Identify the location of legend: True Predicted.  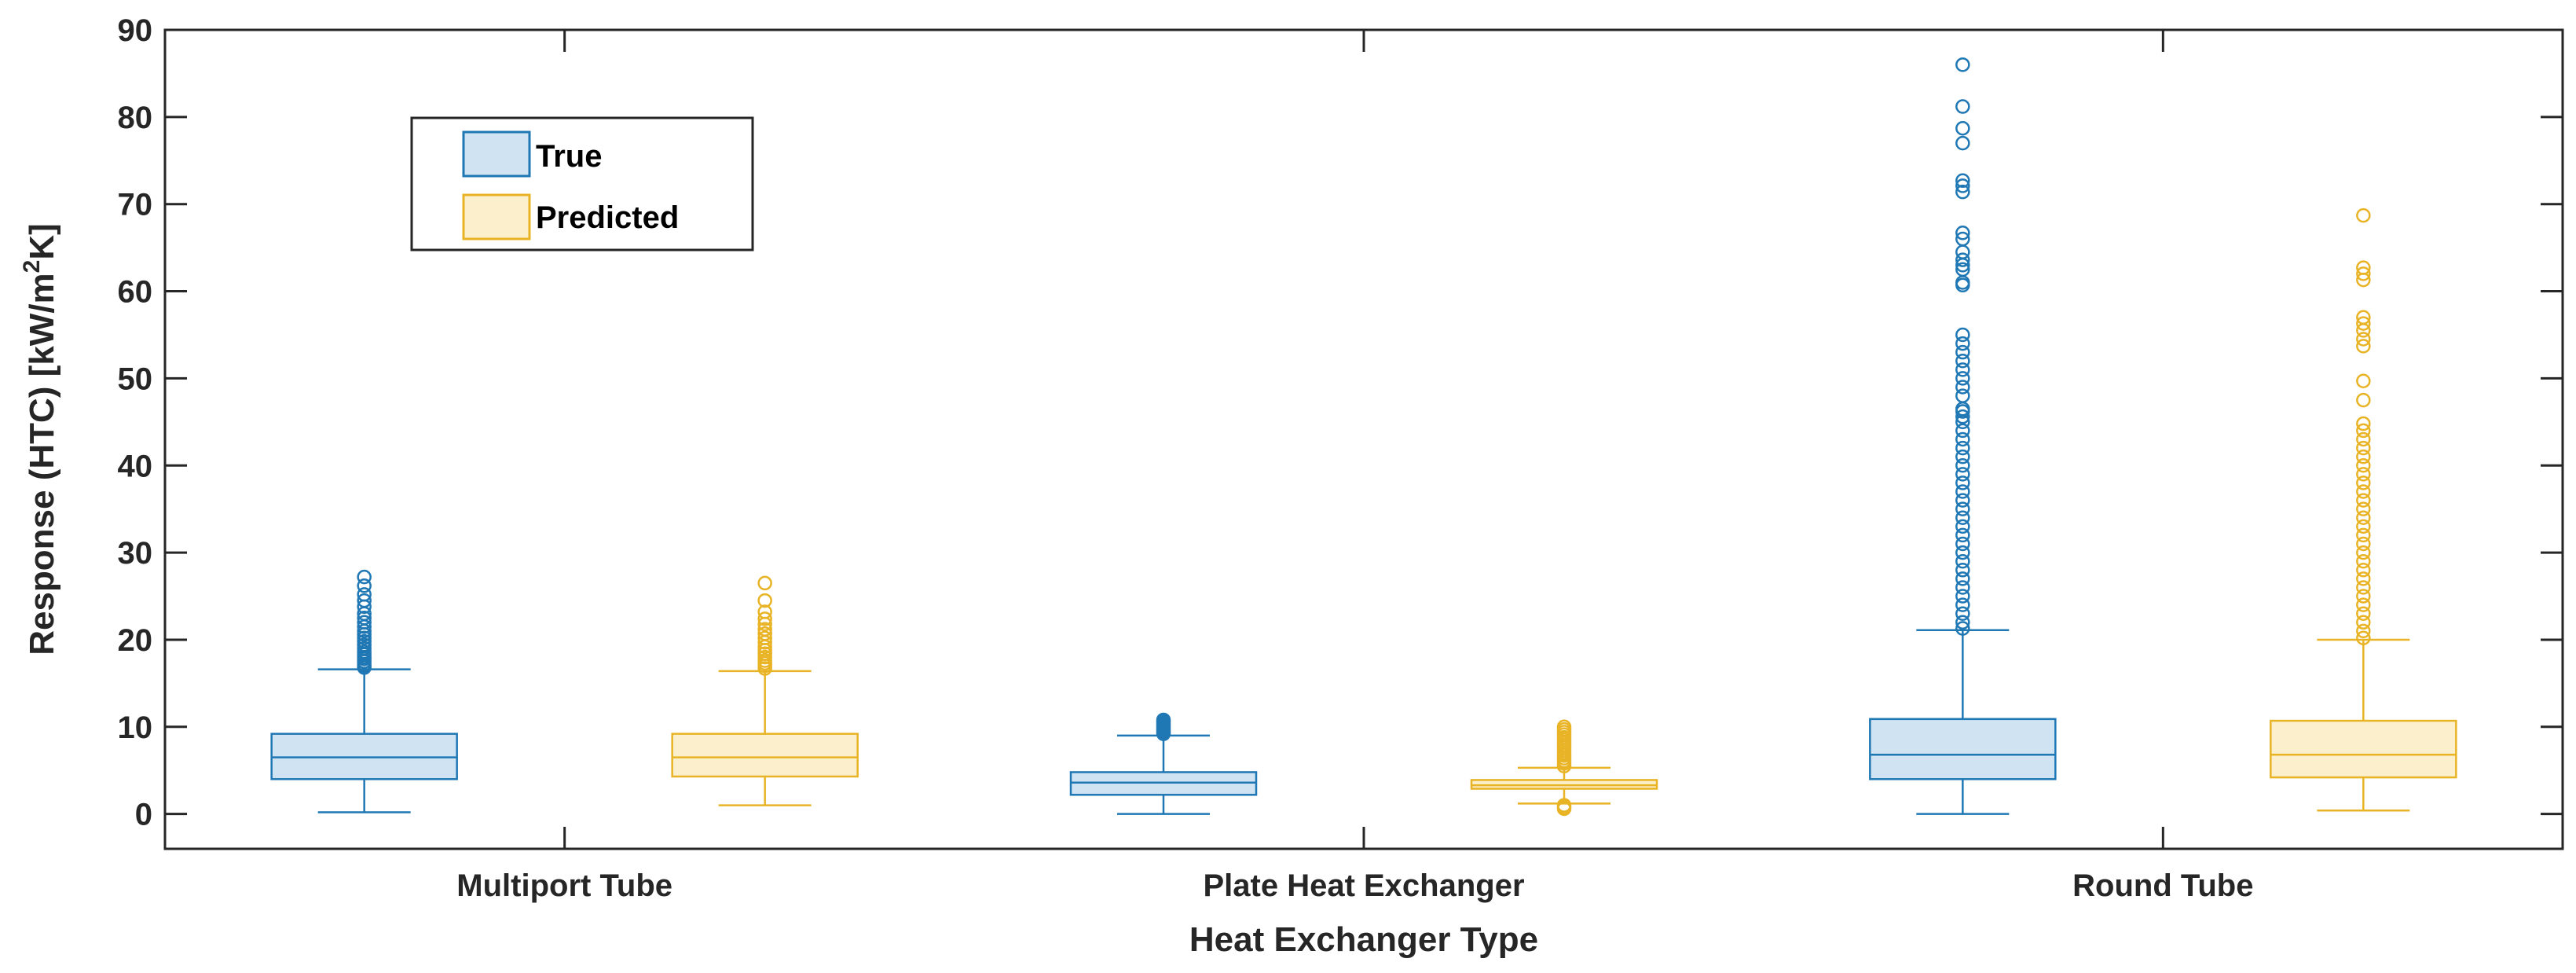
(582, 184).